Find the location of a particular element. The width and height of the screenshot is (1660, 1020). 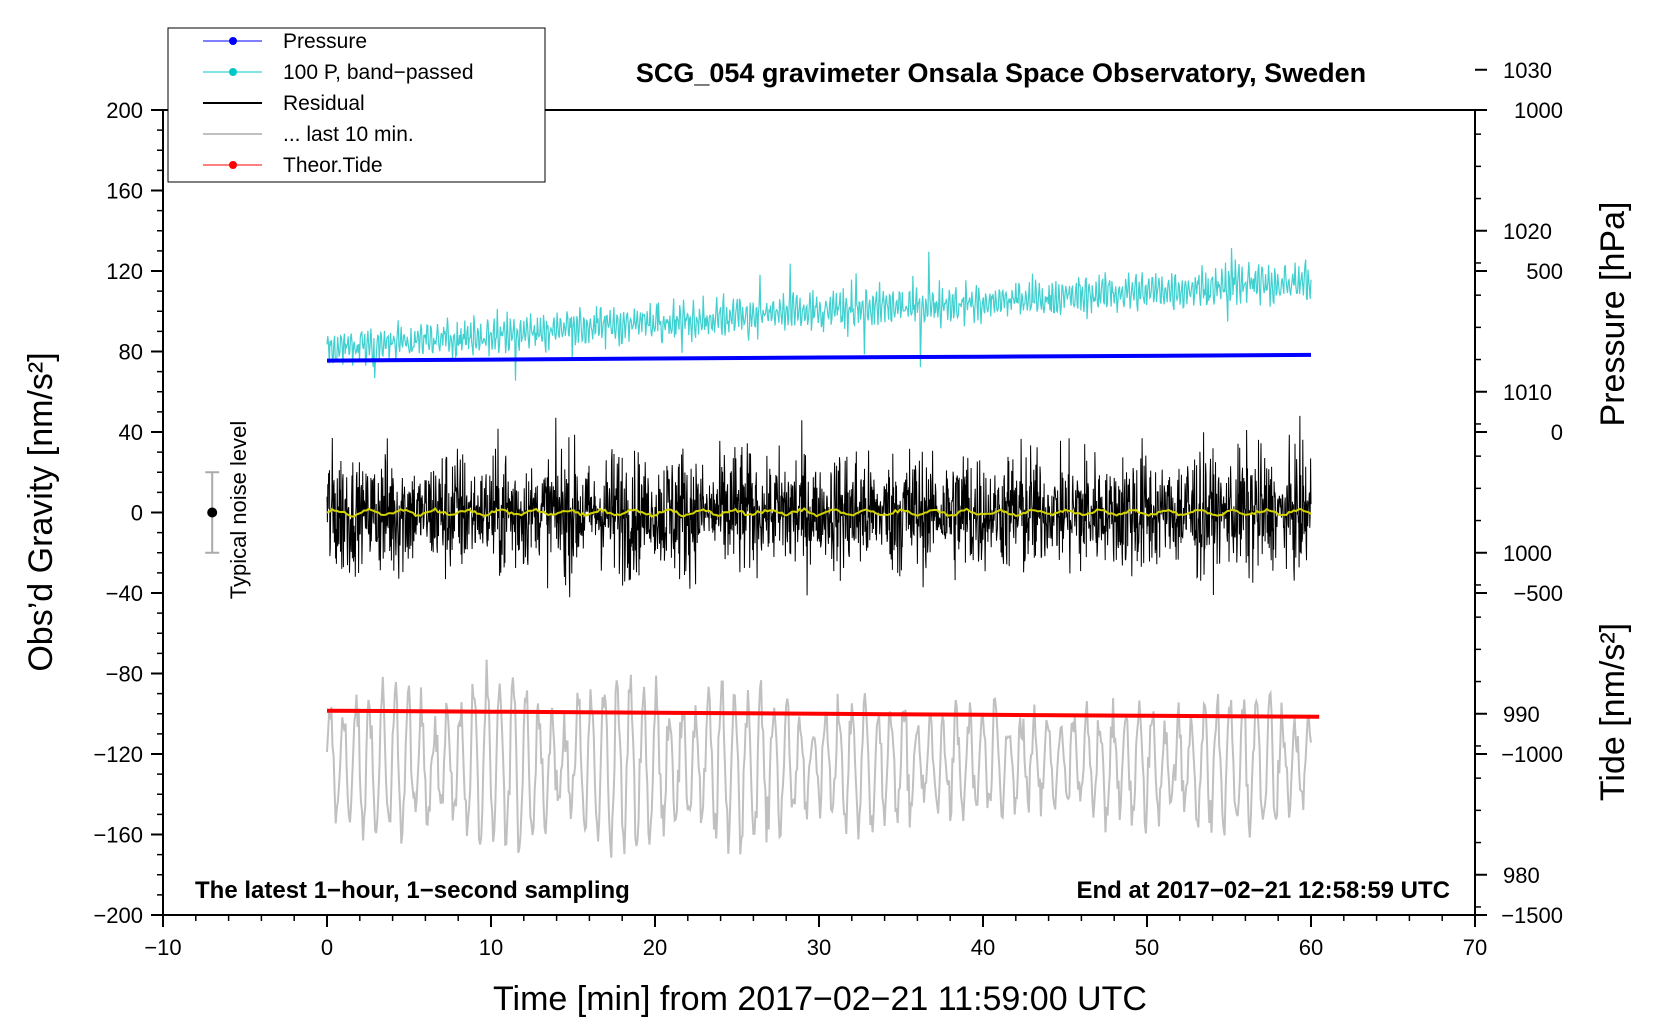

tide-tick-label: 0 is located at coordinates (1557, 432).